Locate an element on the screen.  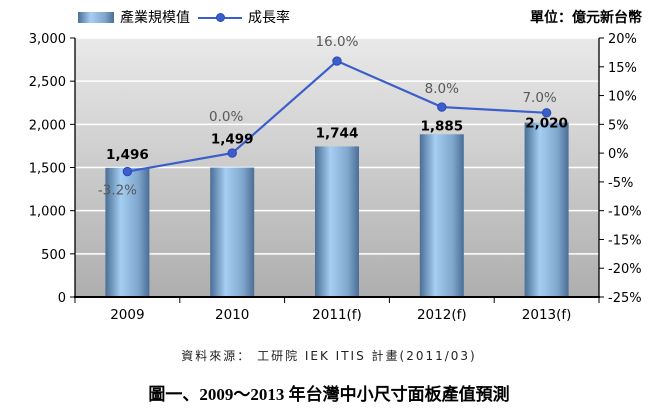
right-axis-tick-label: -15% is located at coordinates (625, 240).